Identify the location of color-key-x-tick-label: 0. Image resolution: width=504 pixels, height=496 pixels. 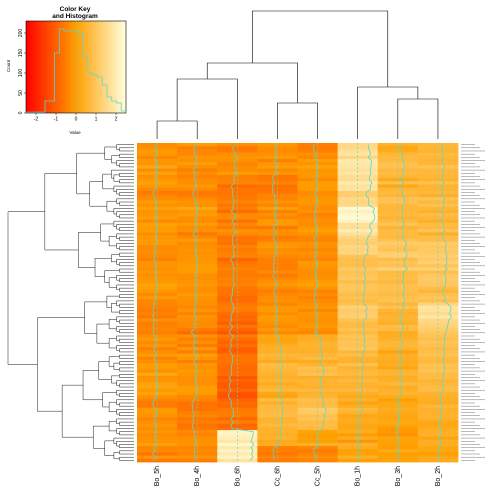
(76, 120).